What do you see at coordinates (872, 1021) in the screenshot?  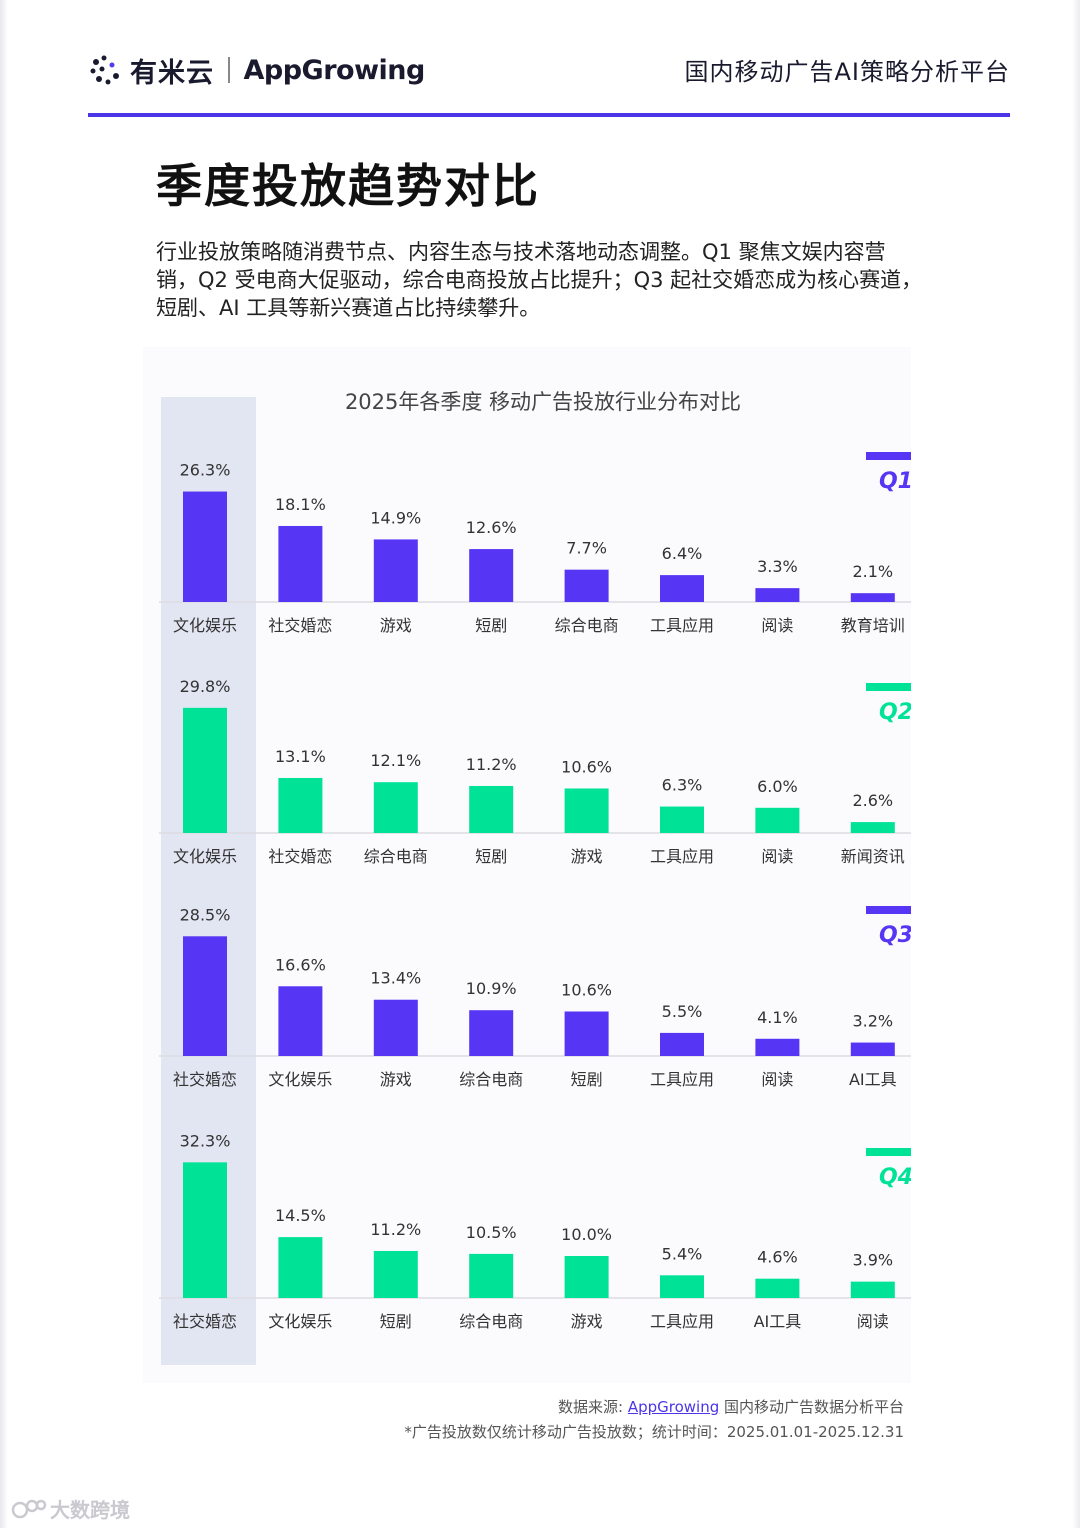 I see `data-label: 3.2%` at bounding box center [872, 1021].